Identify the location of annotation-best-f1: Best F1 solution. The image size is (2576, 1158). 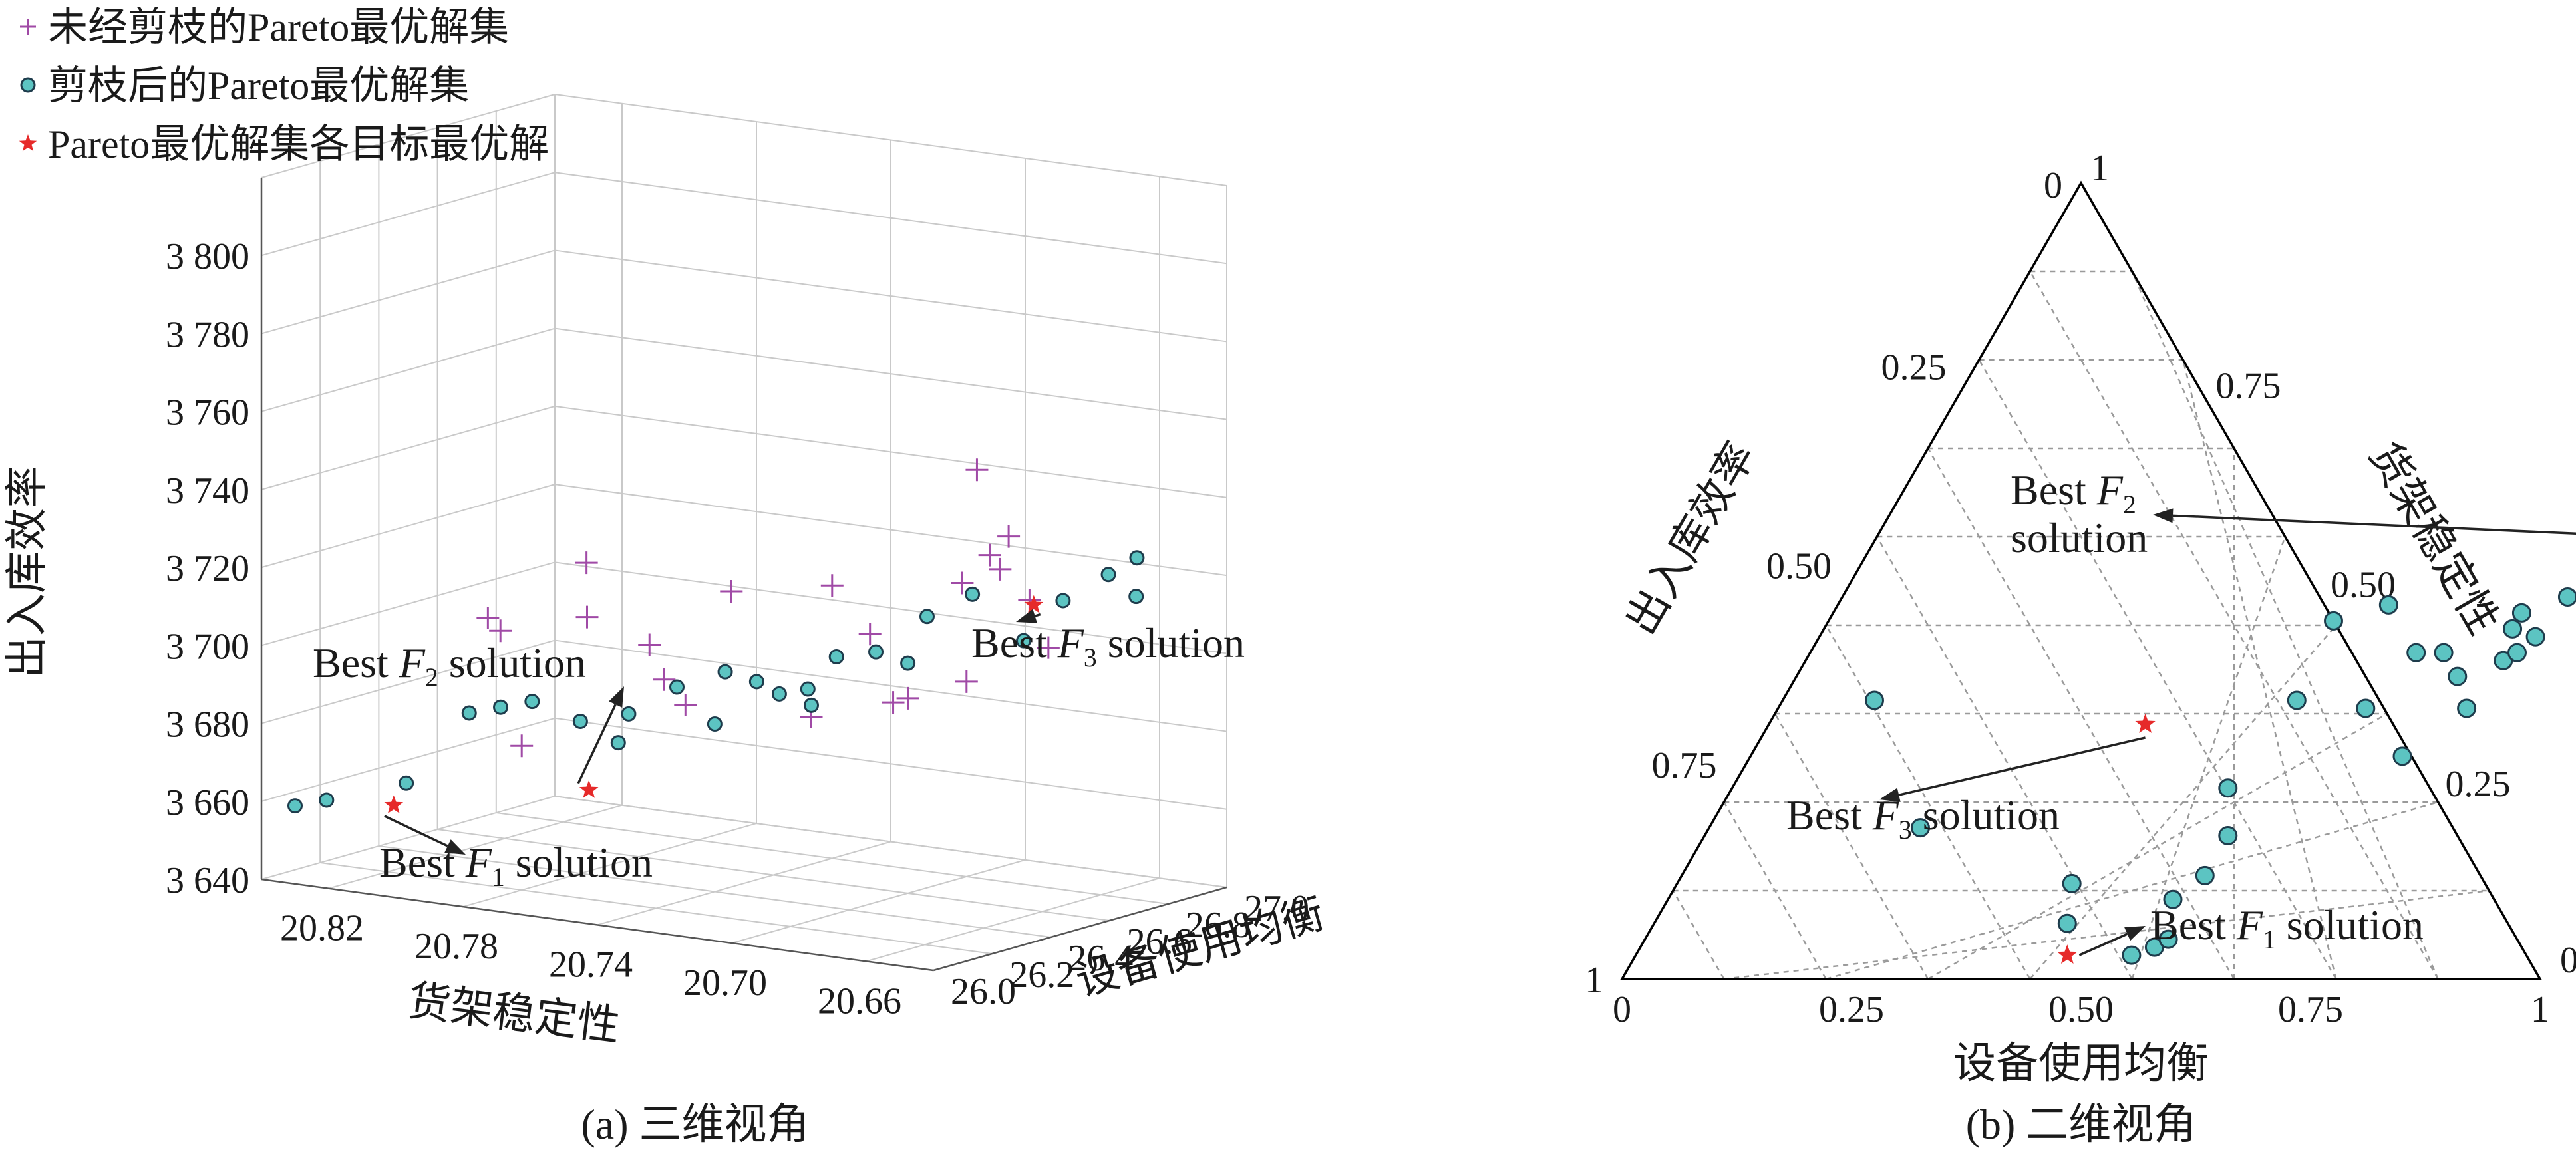
(516, 866).